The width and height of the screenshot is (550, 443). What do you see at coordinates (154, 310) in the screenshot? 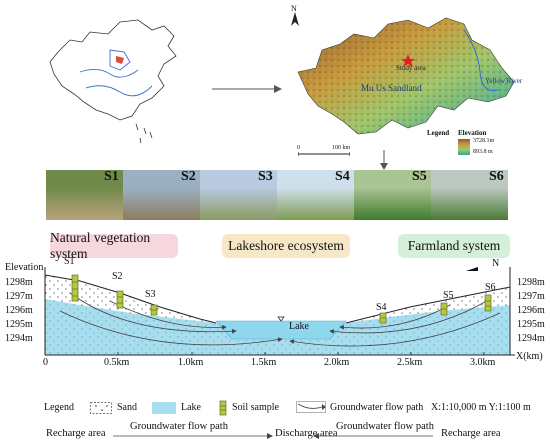
I see `soil-sample-s3` at bounding box center [154, 310].